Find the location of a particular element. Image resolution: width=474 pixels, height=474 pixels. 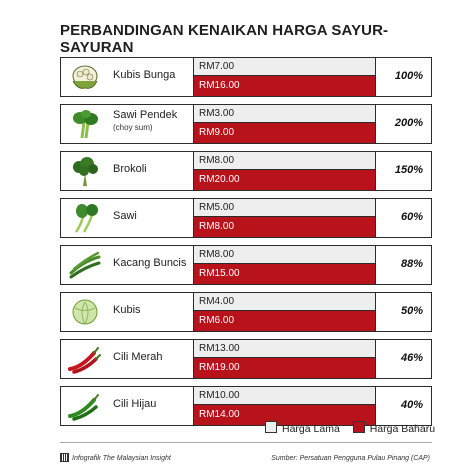

list-item: Cili Hijau RM10.00 RM14.00 40% is located at coordinates (246, 406).